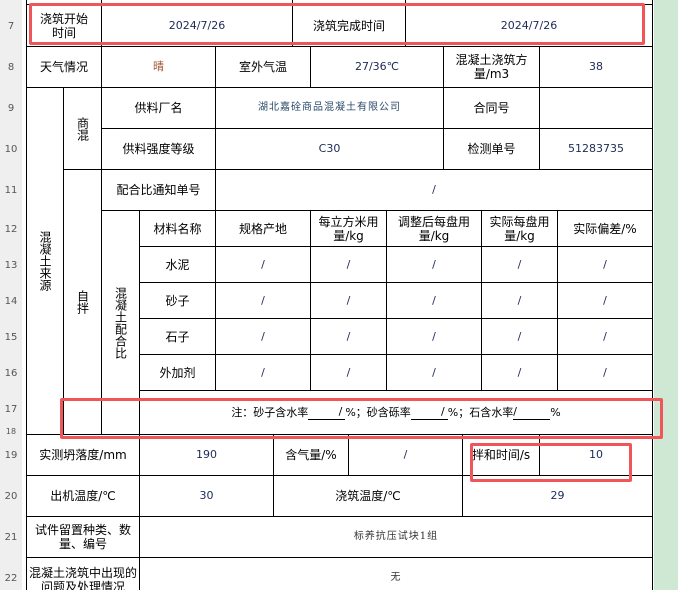 The height and width of the screenshot is (590, 678). What do you see at coordinates (11, 191) in the screenshot?
I see `row-header: 11` at bounding box center [11, 191].